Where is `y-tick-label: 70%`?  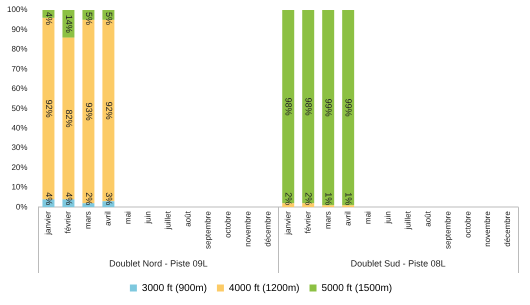 y-tick-label: 70% is located at coordinates (19, 69).